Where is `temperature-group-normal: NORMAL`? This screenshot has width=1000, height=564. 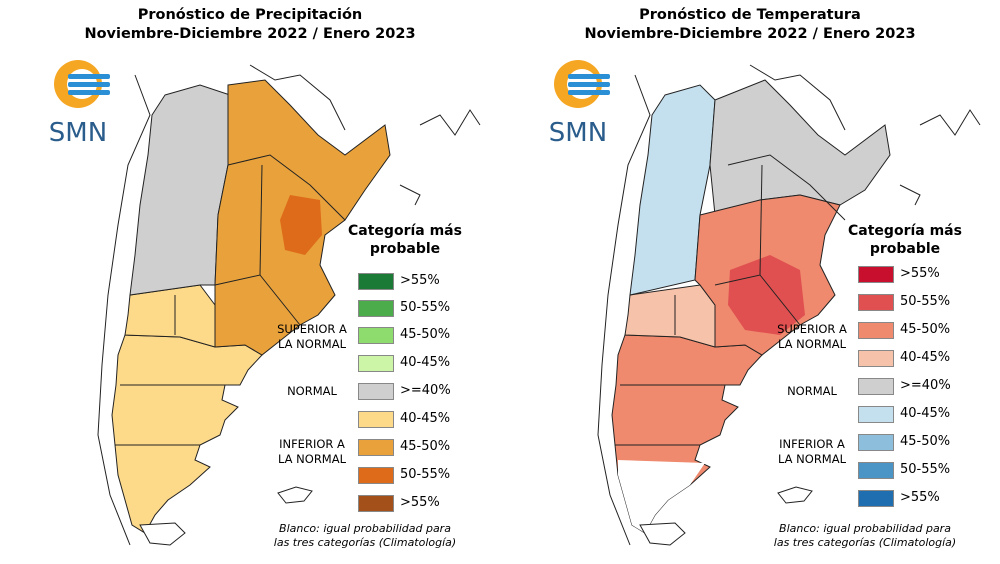 temperature-group-normal: NORMAL is located at coordinates (812, 391).